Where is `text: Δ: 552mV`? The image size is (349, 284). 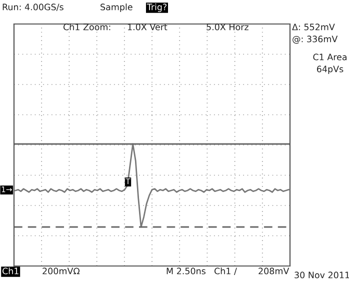
text: Δ: 552mV is located at coordinates (313, 27).